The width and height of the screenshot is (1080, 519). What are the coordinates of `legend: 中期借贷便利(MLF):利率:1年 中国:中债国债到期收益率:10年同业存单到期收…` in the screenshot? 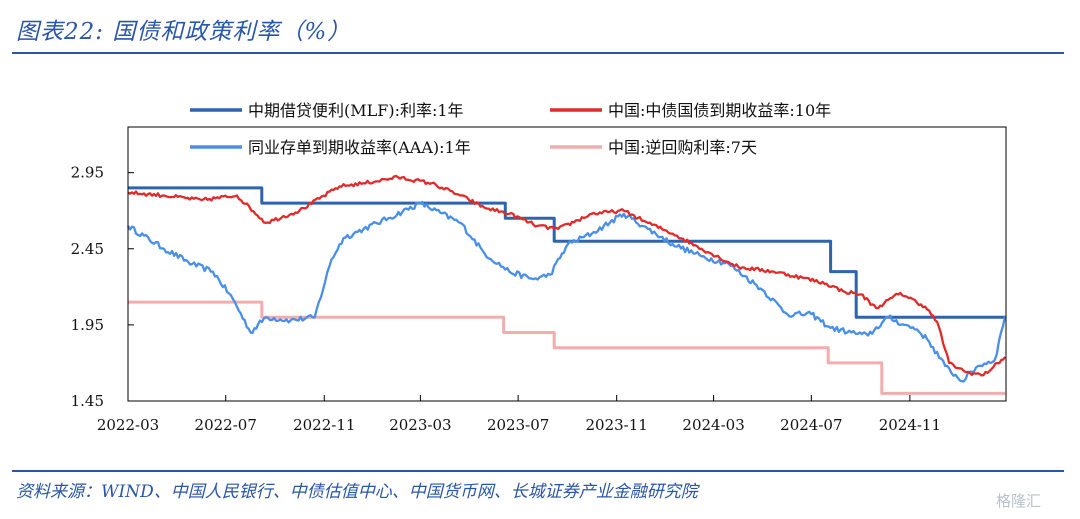 It's located at (510, 129).